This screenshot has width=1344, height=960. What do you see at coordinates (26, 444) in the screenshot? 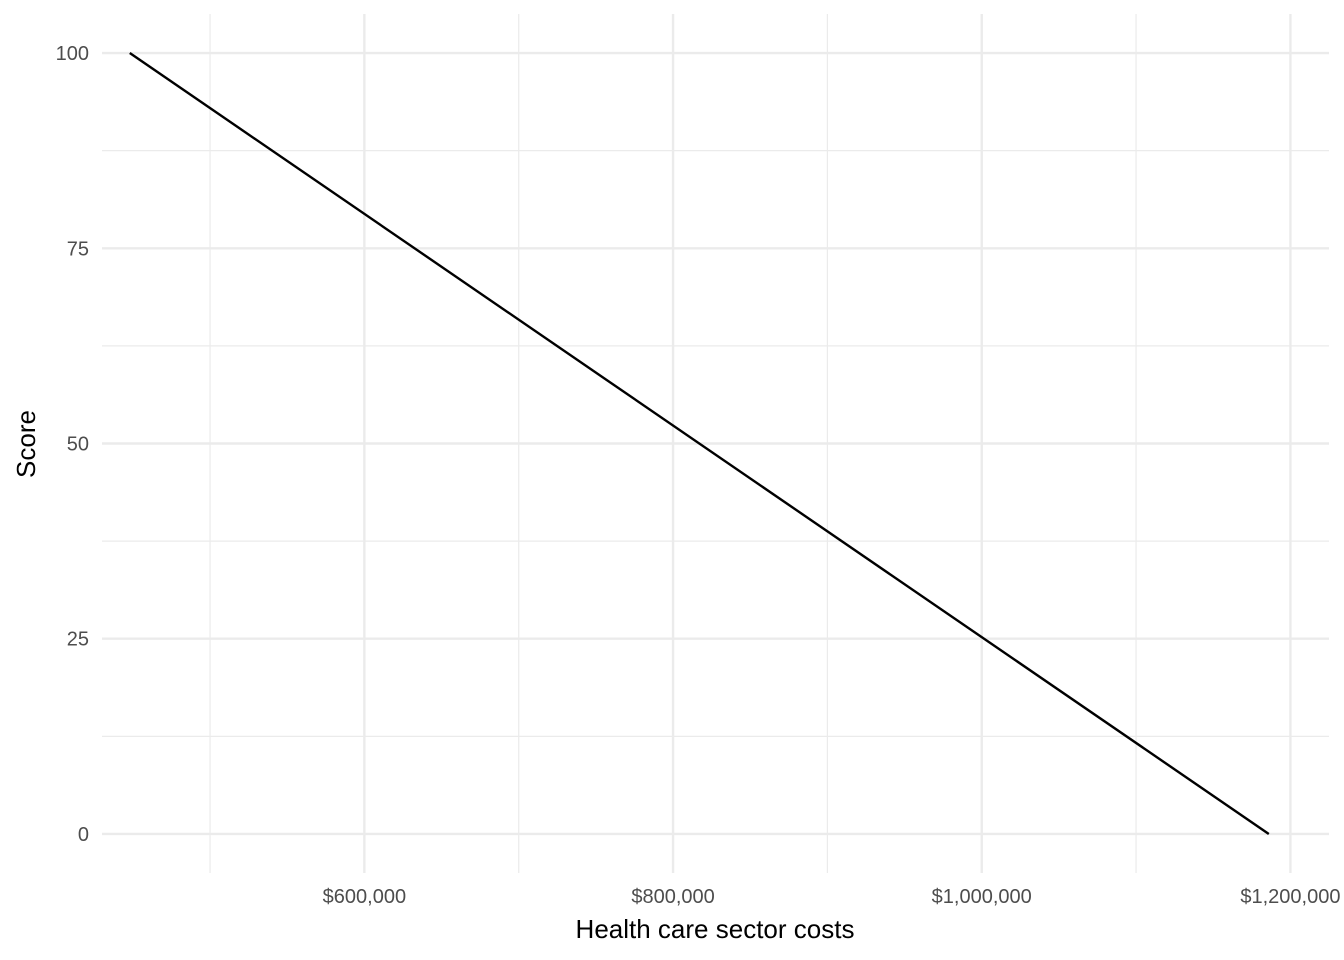
I see `y-axis-title: Score` at bounding box center [26, 444].